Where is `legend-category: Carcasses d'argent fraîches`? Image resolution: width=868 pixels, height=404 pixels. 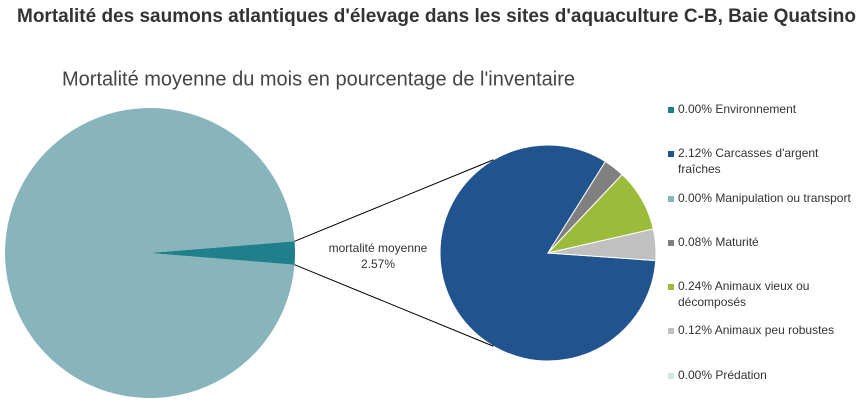
legend-category: Carcasses d'argent fraîches is located at coordinates (748, 161).